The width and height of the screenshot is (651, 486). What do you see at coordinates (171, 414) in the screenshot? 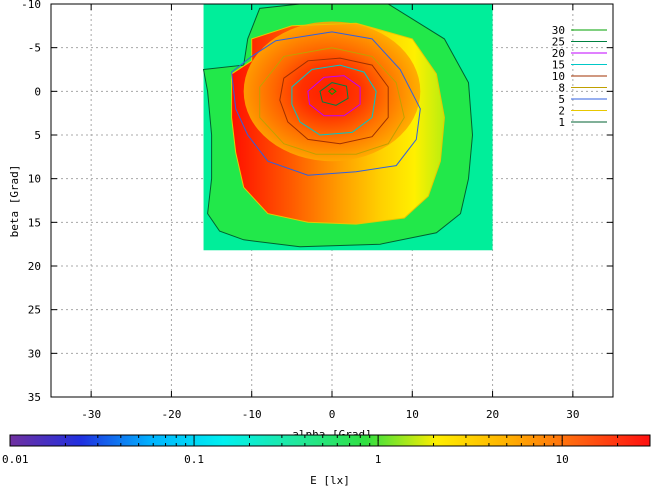
I see `x-tick-label: -20` at bounding box center [171, 414].